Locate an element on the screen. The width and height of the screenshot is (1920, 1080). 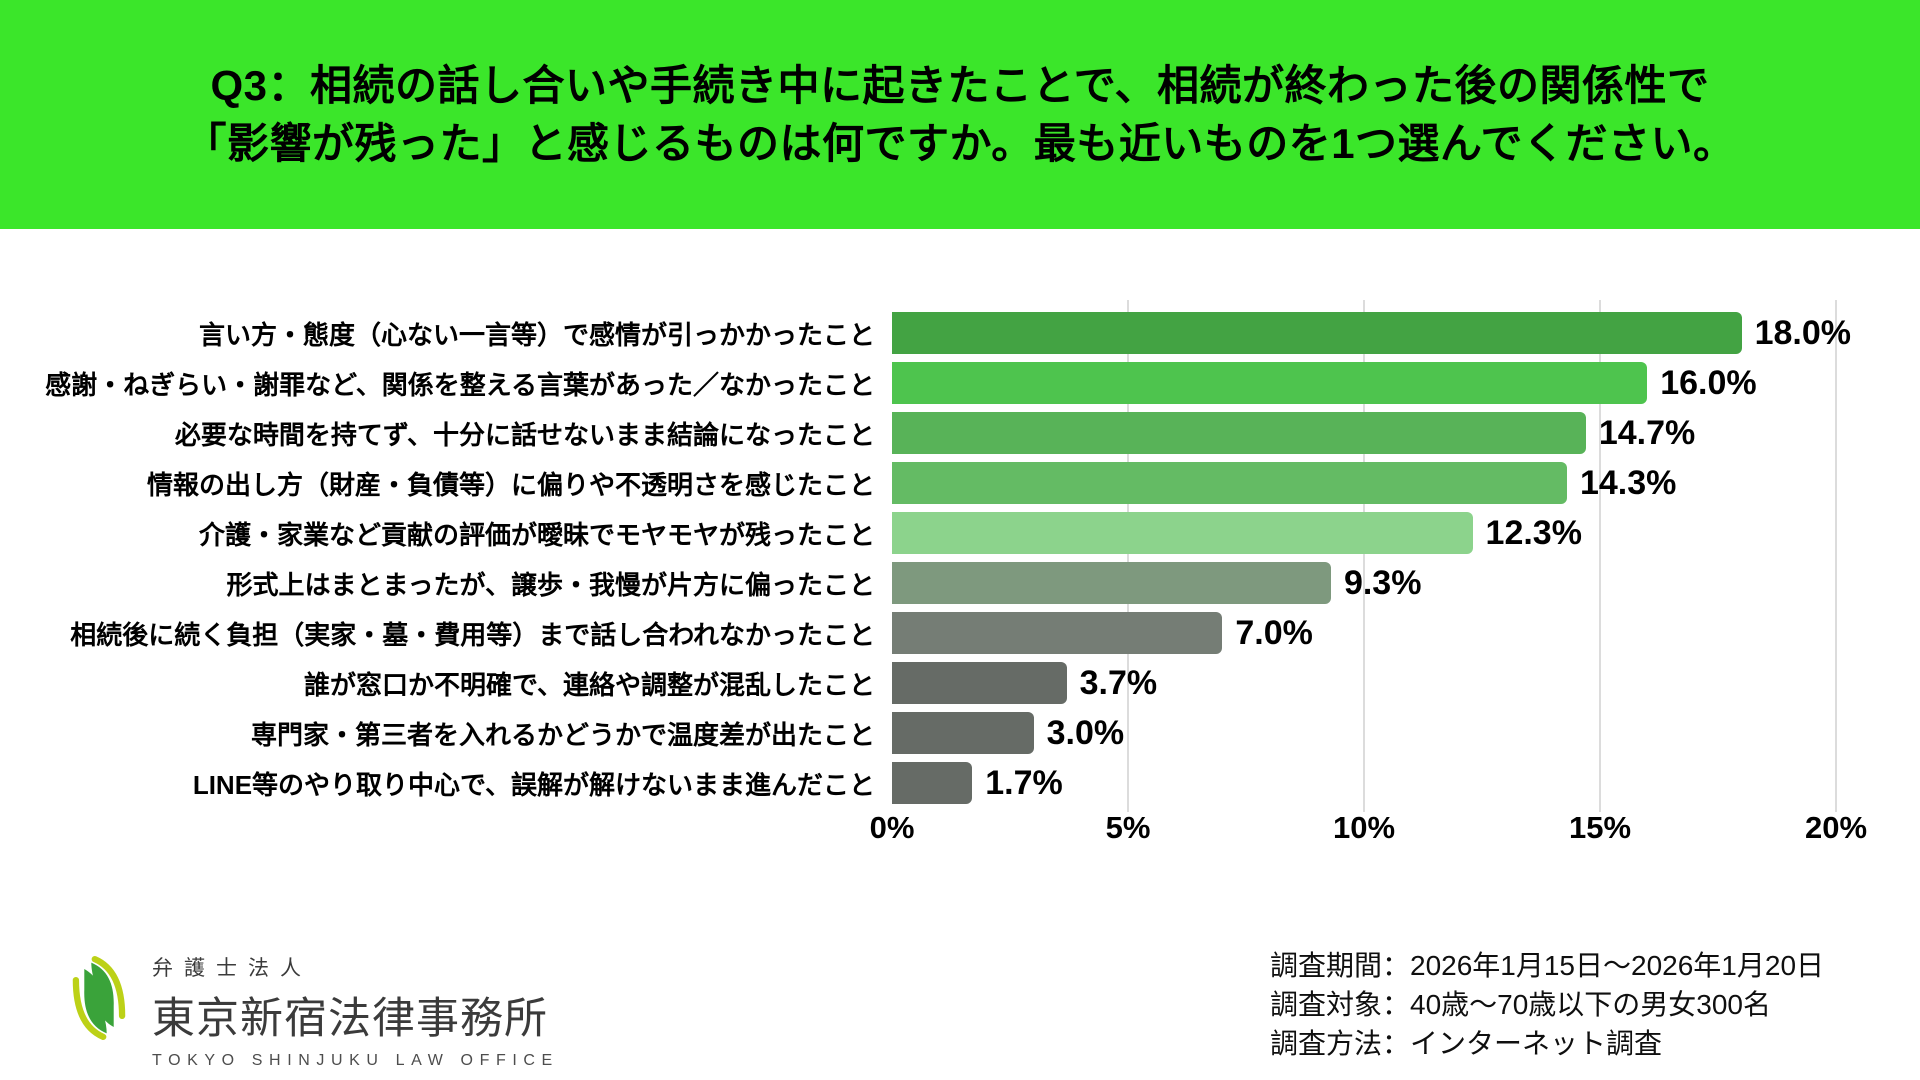
x-tick-label: 5% is located at coordinates (1128, 827).